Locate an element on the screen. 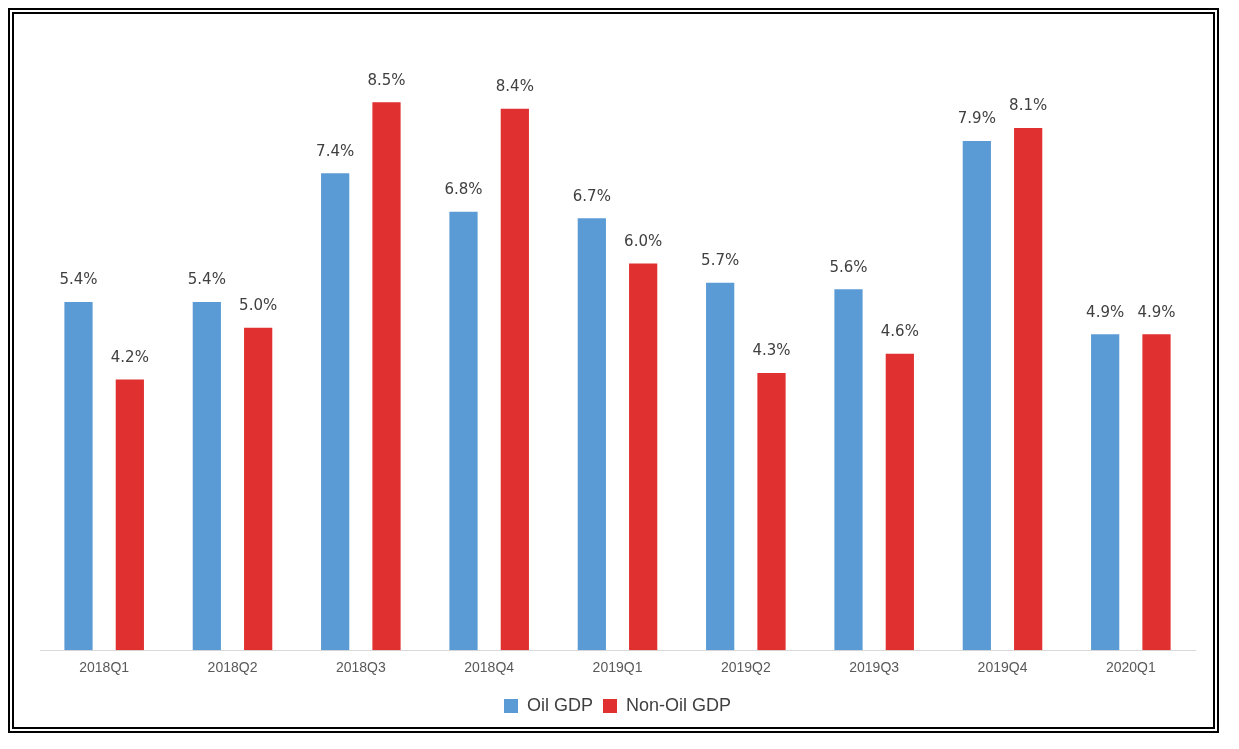  data-label: 6.8% is located at coordinates (463, 189).